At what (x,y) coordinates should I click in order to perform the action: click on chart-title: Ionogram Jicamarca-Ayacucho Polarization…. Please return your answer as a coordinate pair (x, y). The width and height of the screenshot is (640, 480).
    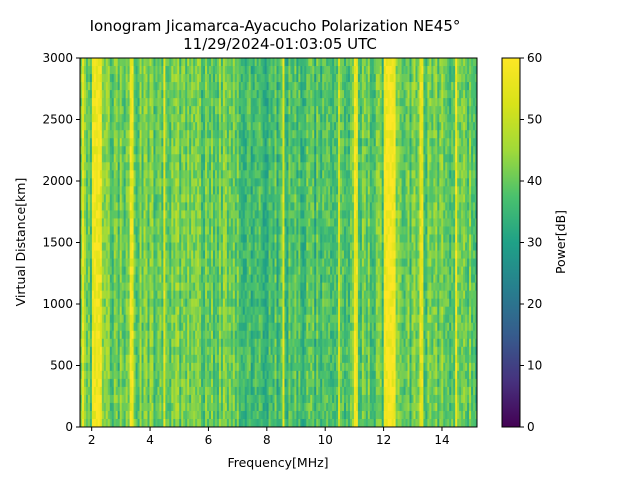
    Looking at the image, I should click on (275, 26).